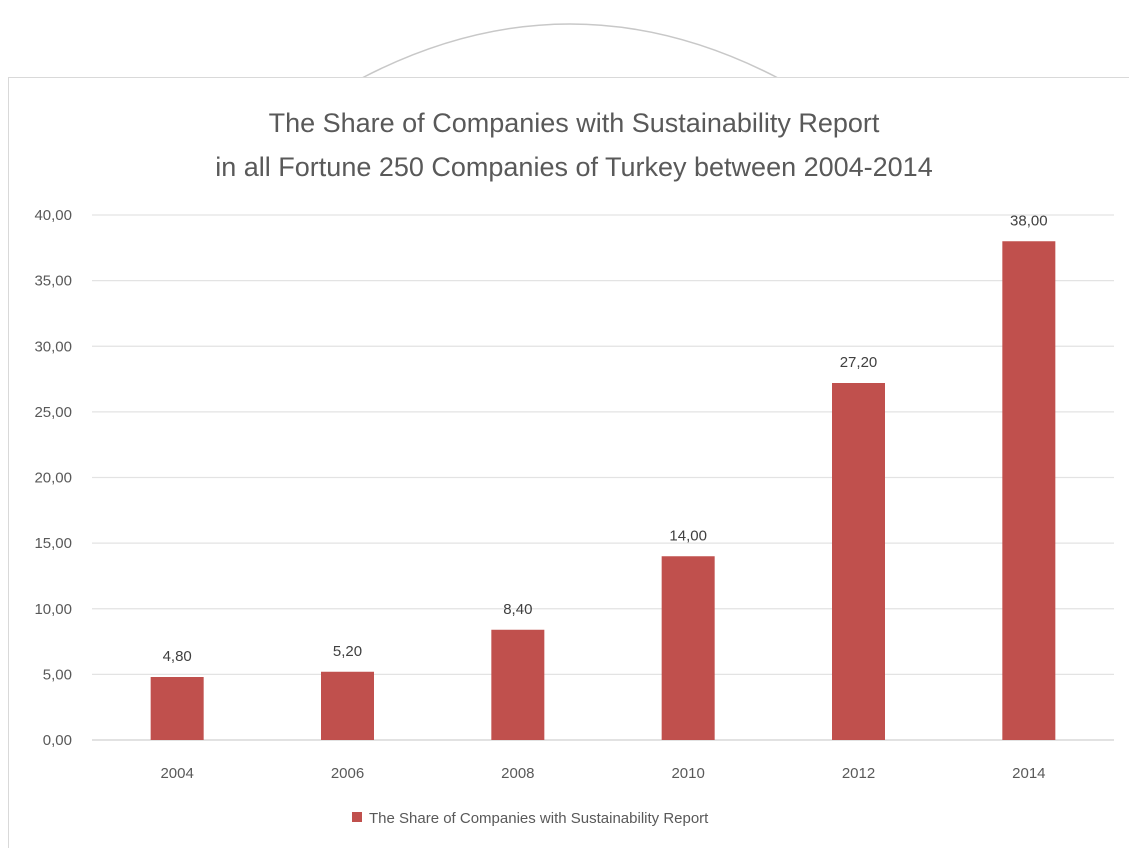 Image resolution: width=1129 pixels, height=849 pixels. Describe the element at coordinates (688, 535) in the screenshot. I see `data-label: 14,00` at that location.